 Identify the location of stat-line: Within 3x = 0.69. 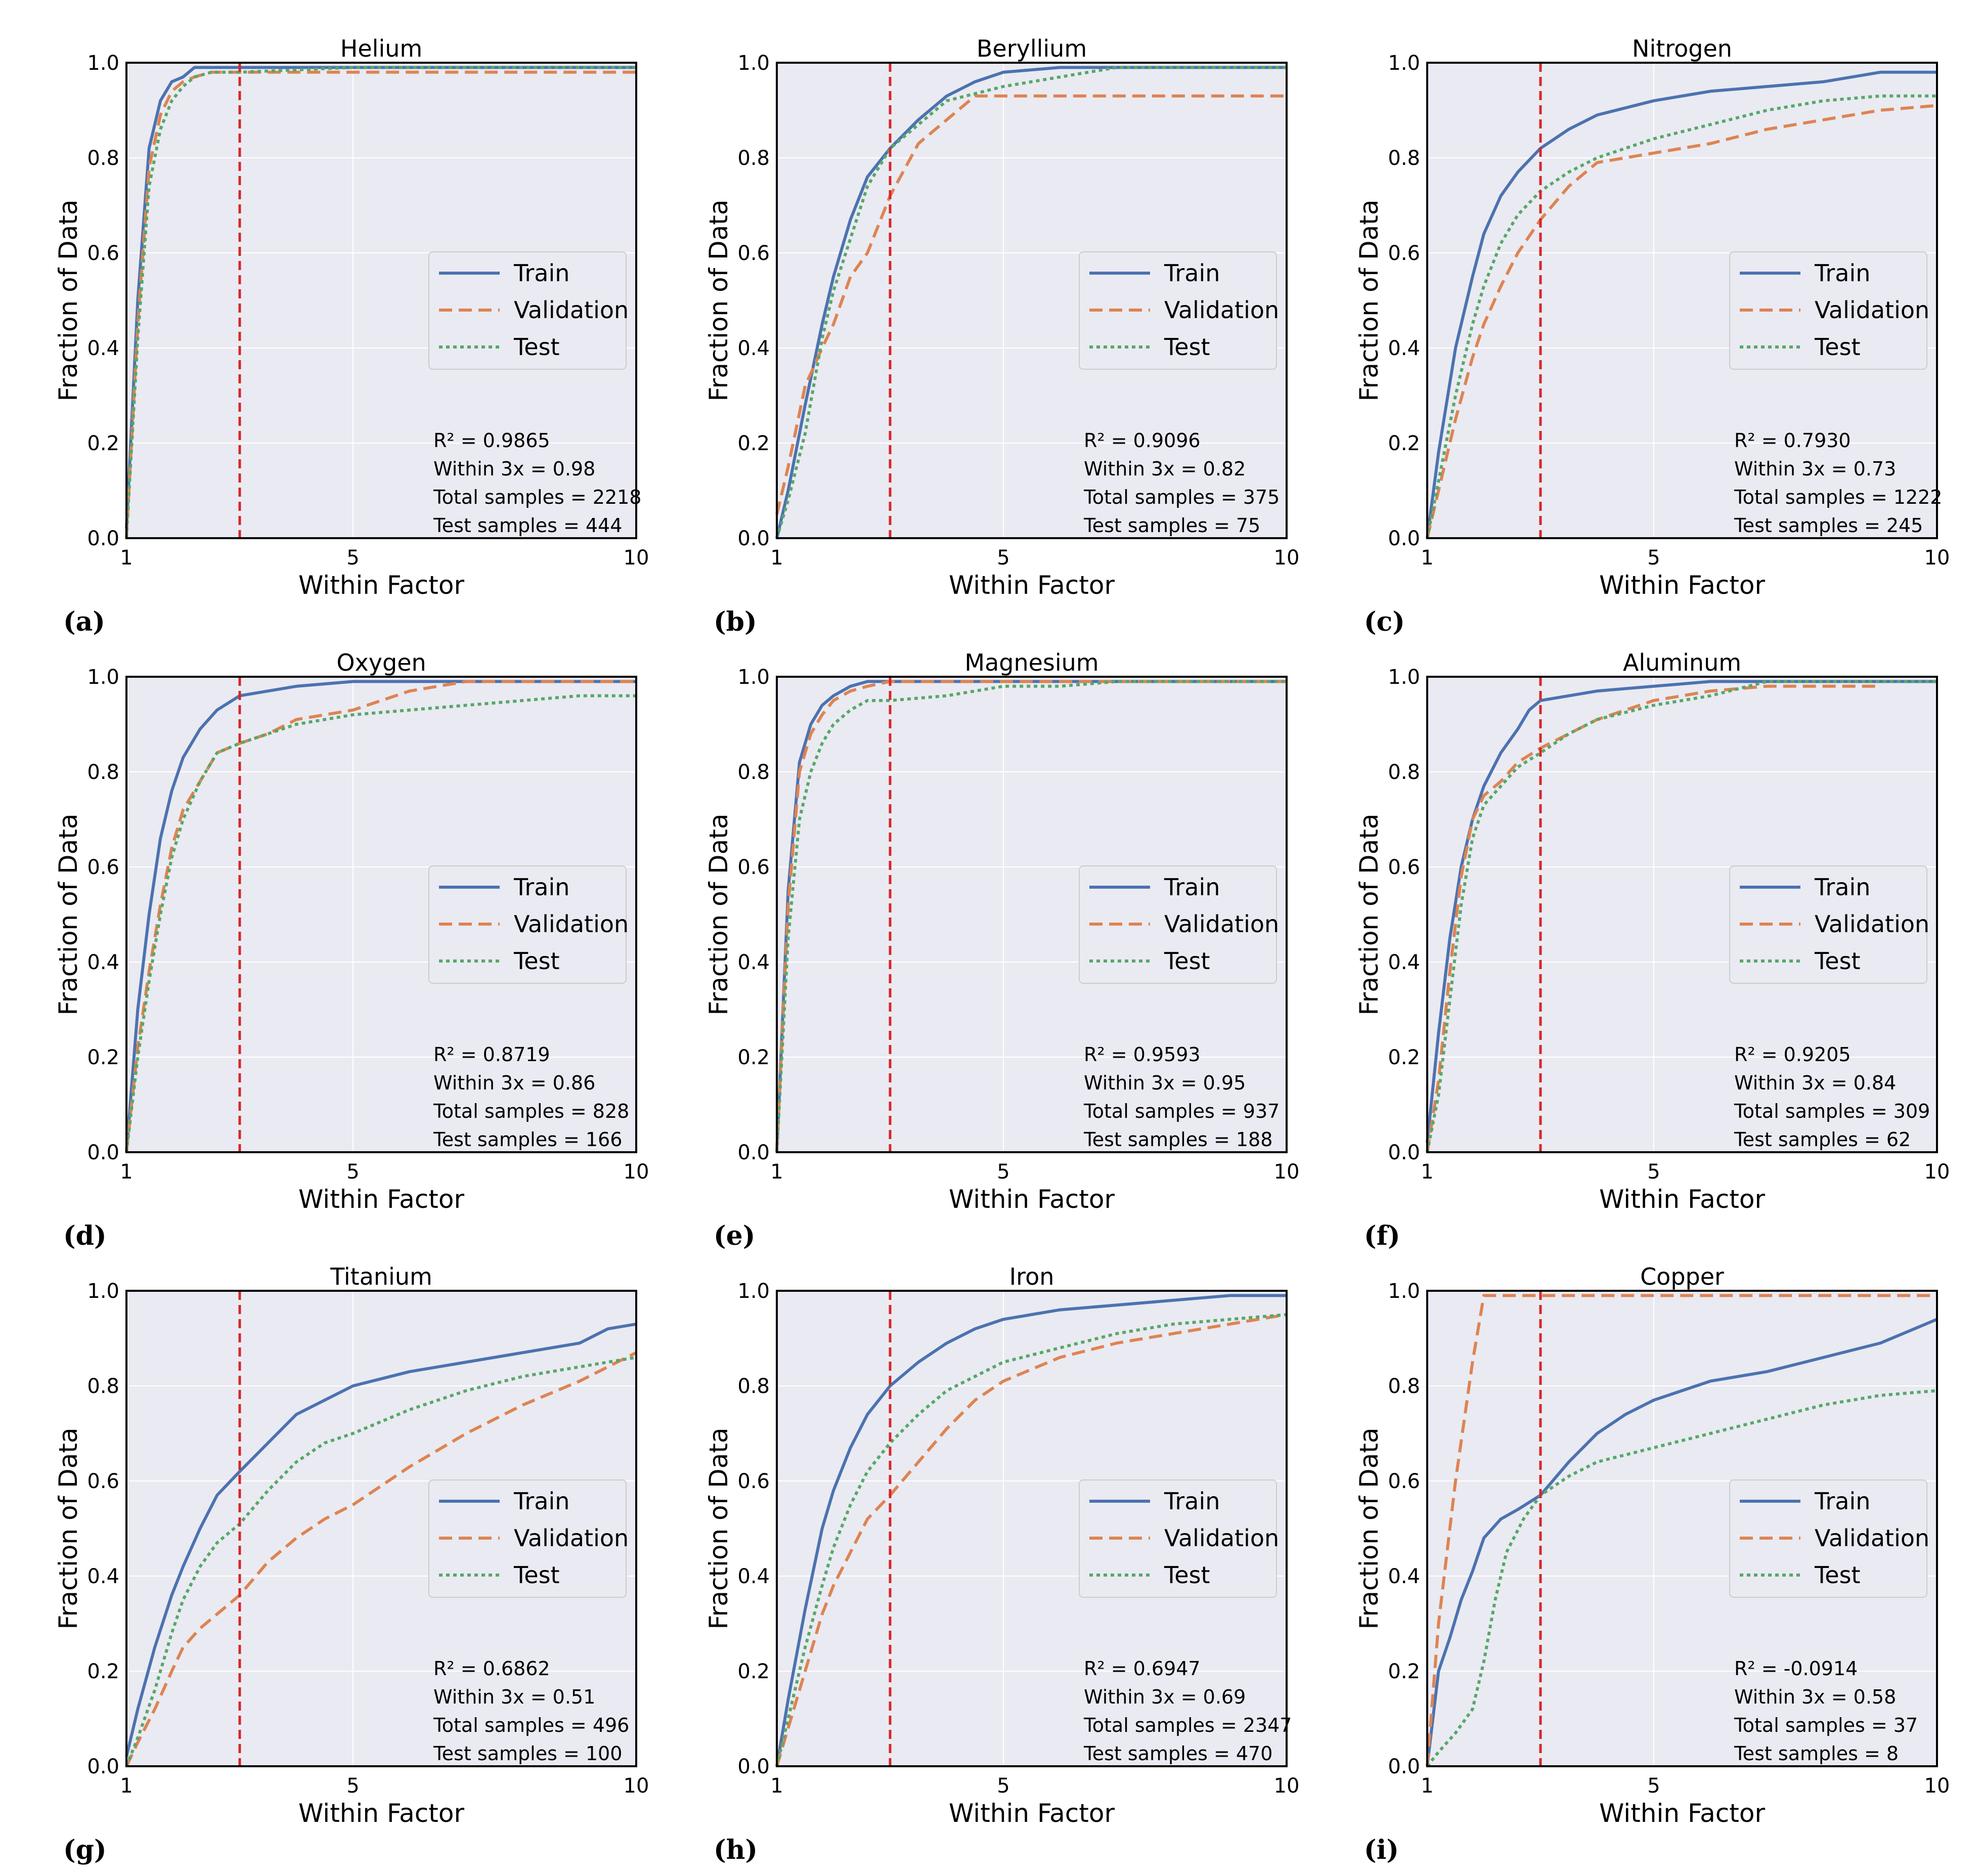
(1165, 1697).